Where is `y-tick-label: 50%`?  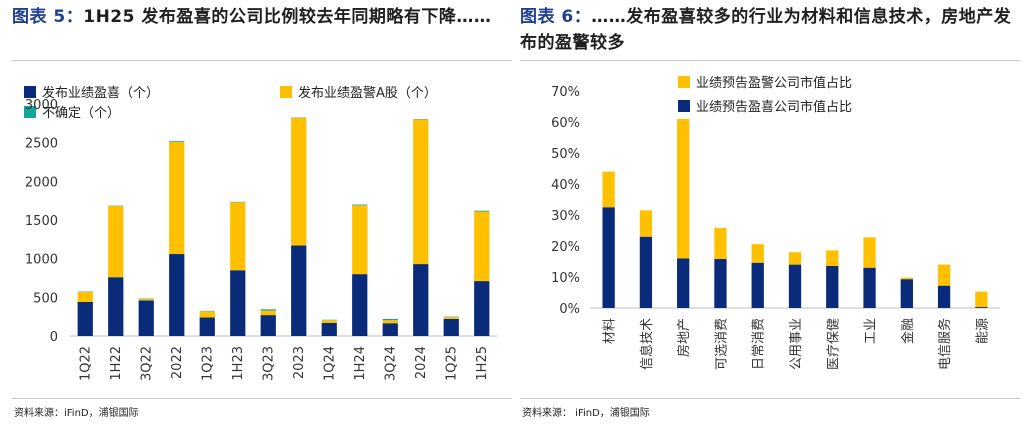
y-tick-label: 50% is located at coordinates (565, 154).